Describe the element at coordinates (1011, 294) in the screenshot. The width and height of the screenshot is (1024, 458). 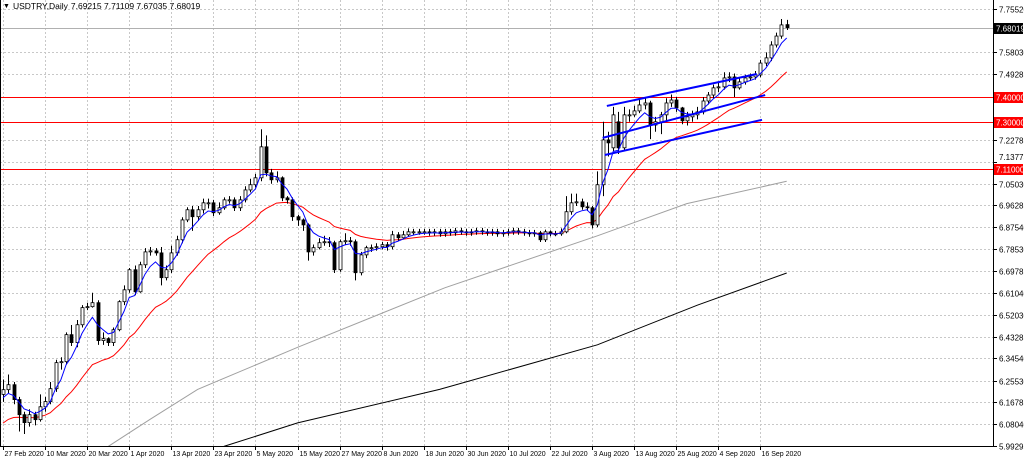
I see `price-tick-label: 6.61040` at that location.